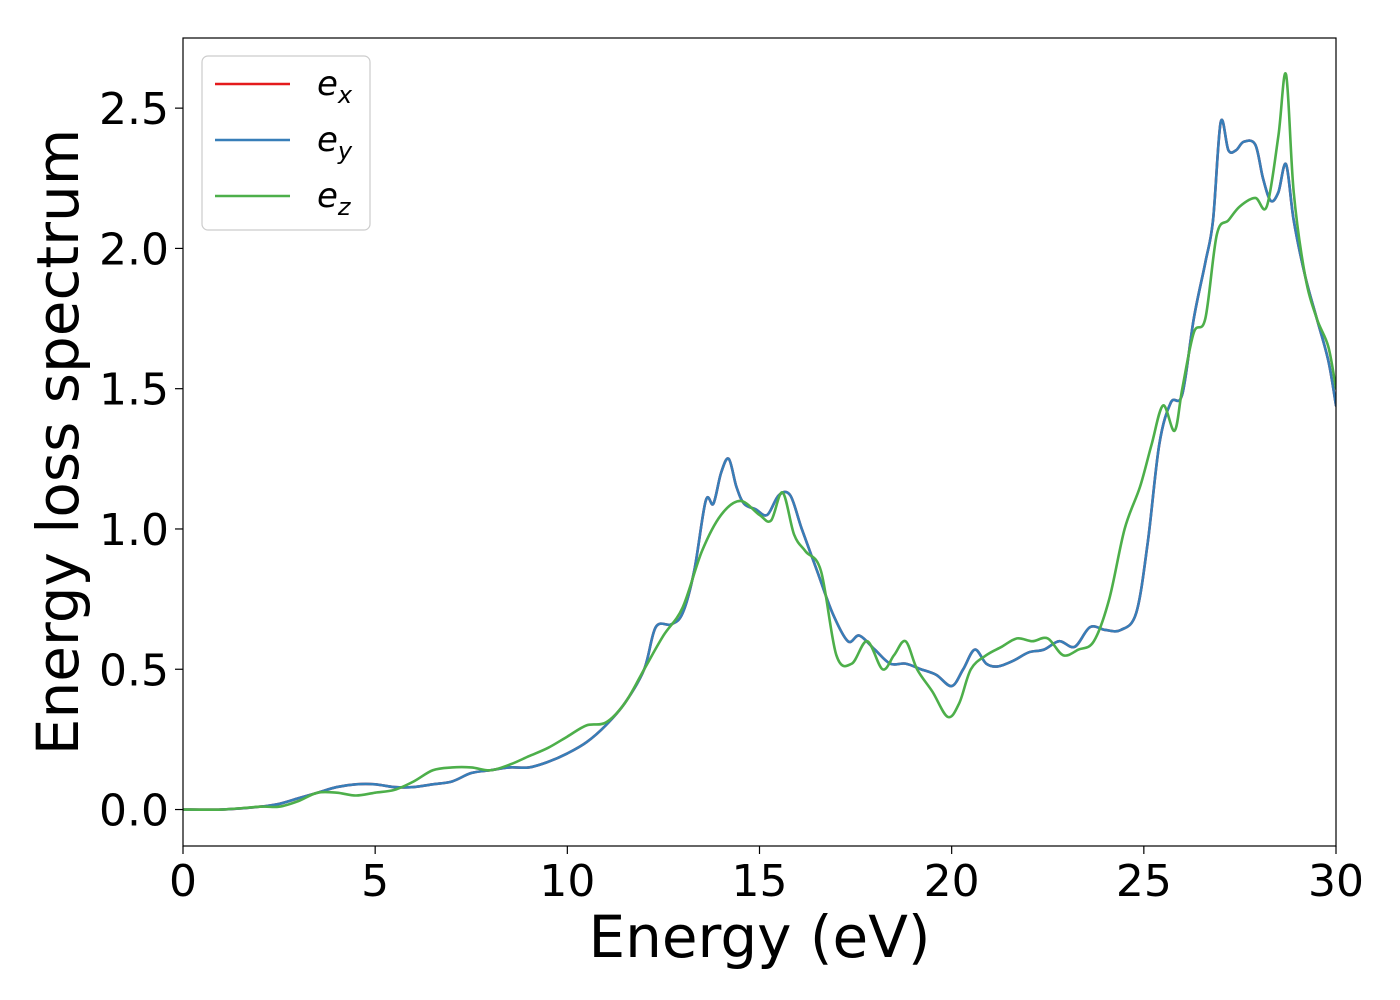 The width and height of the screenshot is (1400, 1000). What do you see at coordinates (1336, 881) in the screenshot?
I see `x-tick-label: 30` at bounding box center [1336, 881].